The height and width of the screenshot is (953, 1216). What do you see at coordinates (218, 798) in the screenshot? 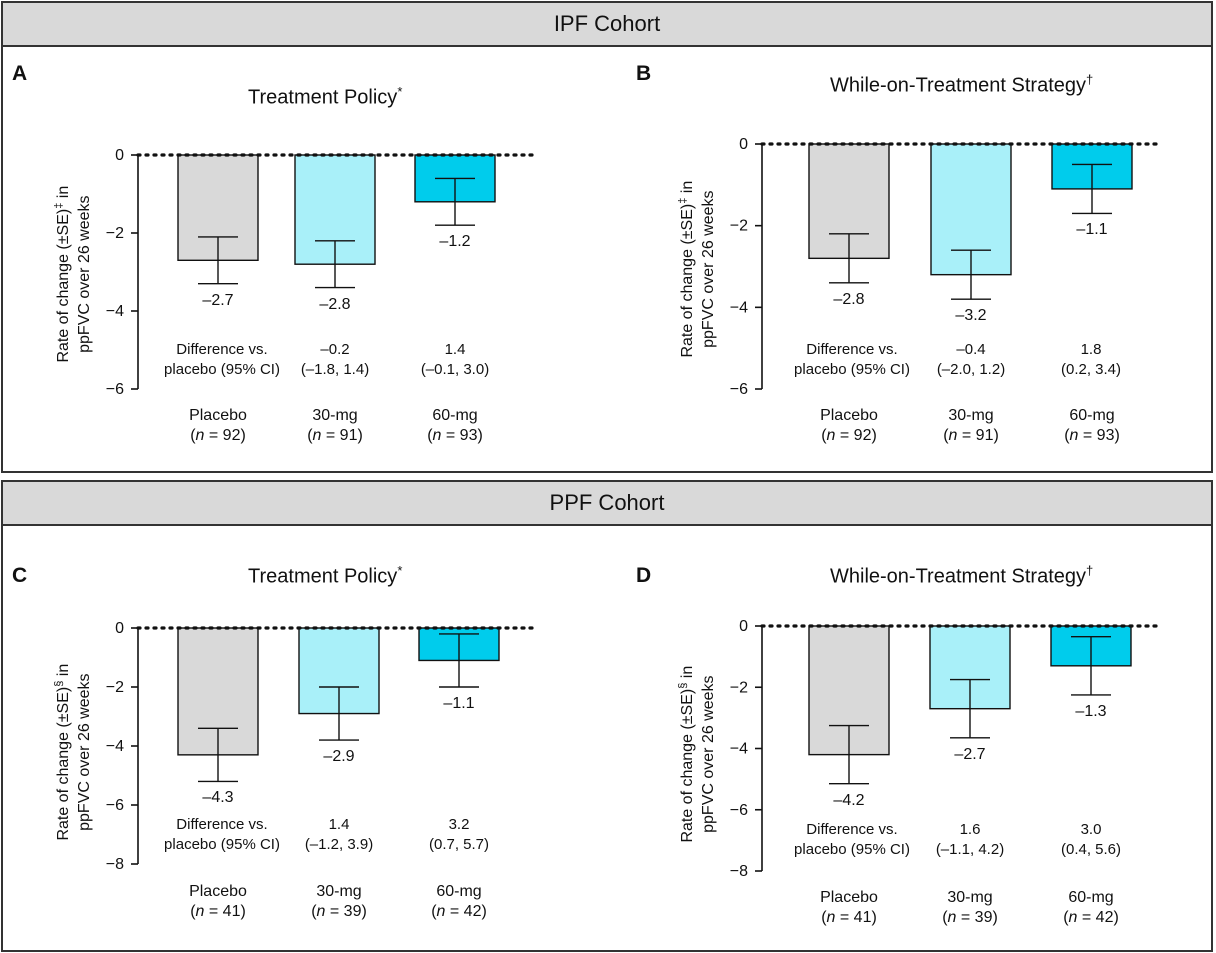
I see `bar-value-label: –4.3` at bounding box center [218, 798].